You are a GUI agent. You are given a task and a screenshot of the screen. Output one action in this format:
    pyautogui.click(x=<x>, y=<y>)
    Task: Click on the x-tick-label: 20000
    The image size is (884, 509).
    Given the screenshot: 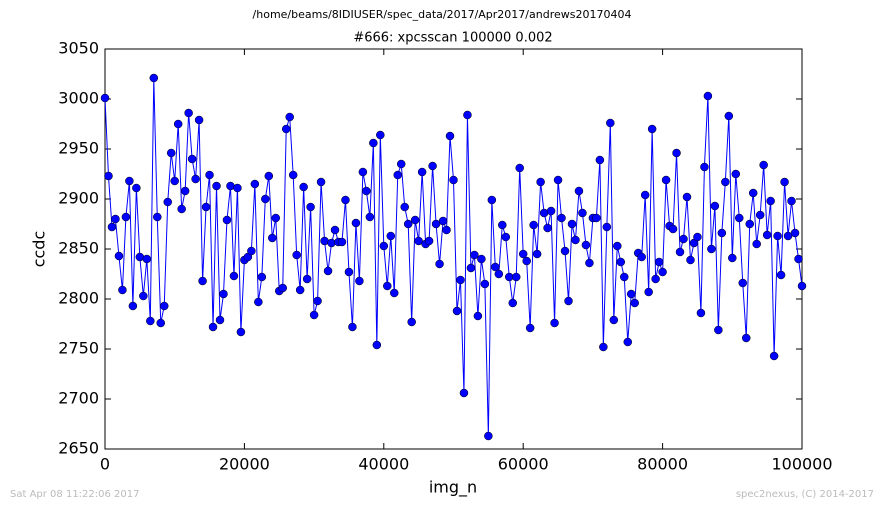 What is the action you would take?
    pyautogui.click(x=244, y=464)
    